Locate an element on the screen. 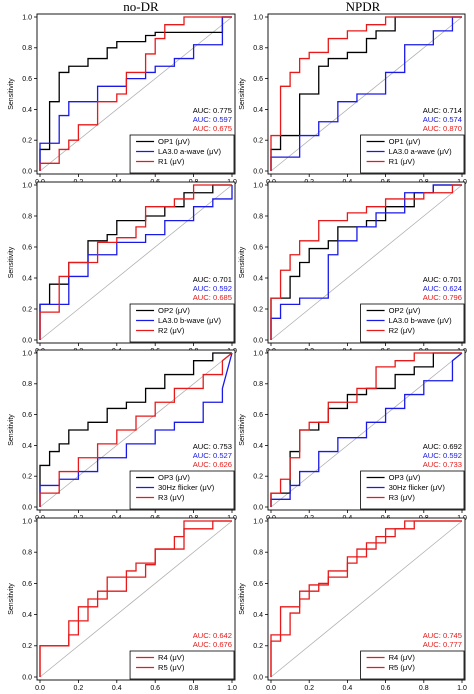 The width and height of the screenshot is (474, 694). auc-label: AUC: 0.676 is located at coordinates (212, 644).